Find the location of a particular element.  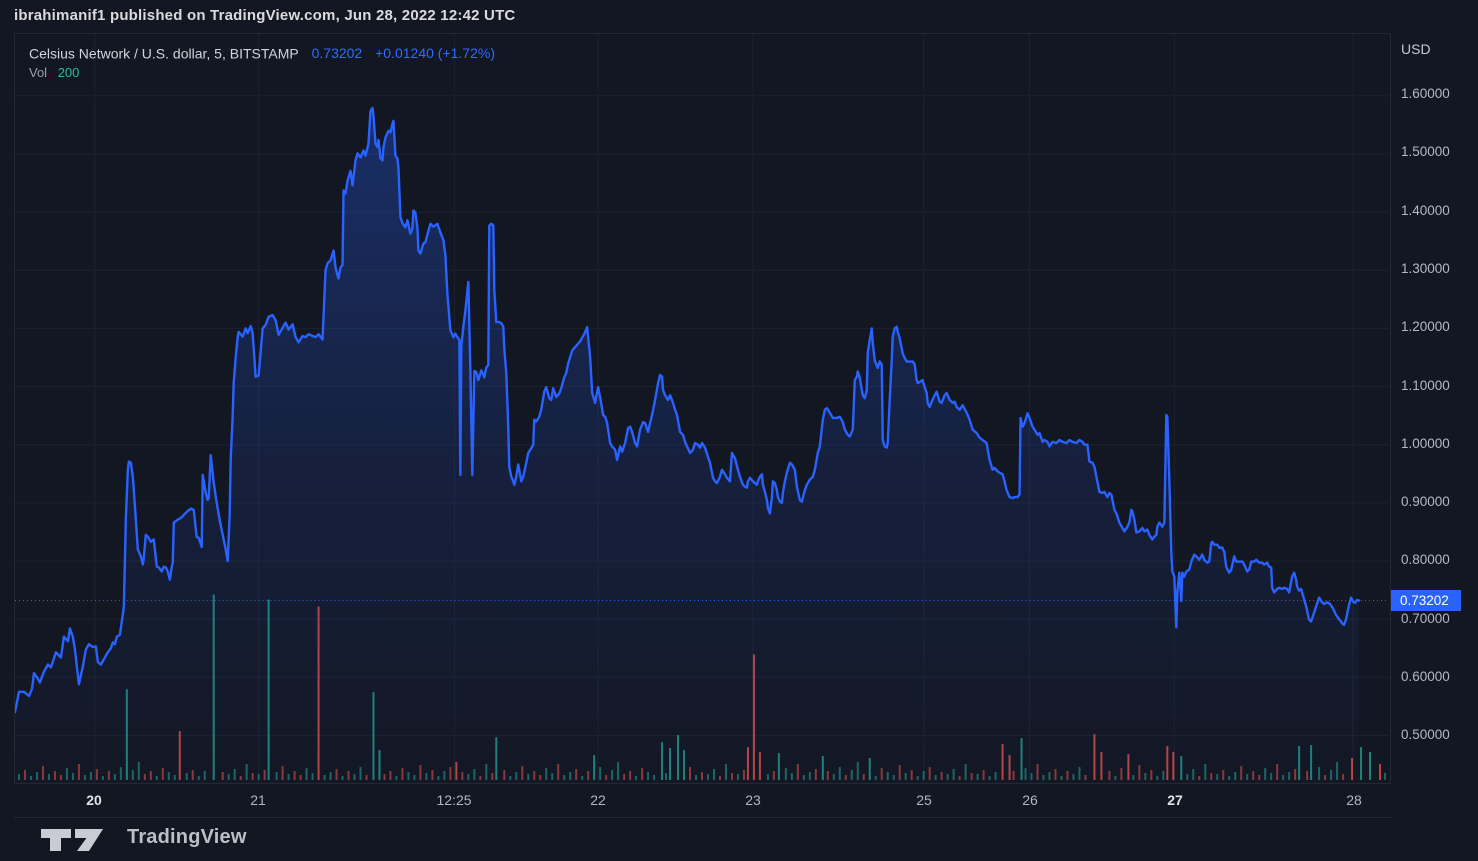

time-axis: 20 21 12:25 22 23 25 26 27 28 is located at coordinates (702, 801).